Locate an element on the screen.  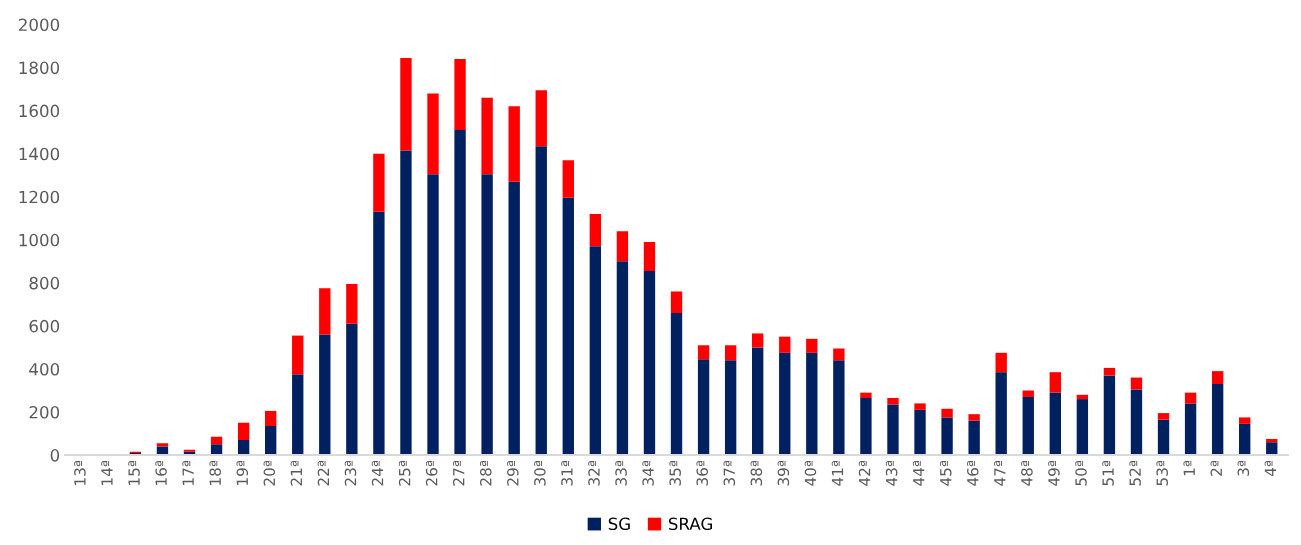
x-tick-label: 49ª is located at coordinates (1054, 473).